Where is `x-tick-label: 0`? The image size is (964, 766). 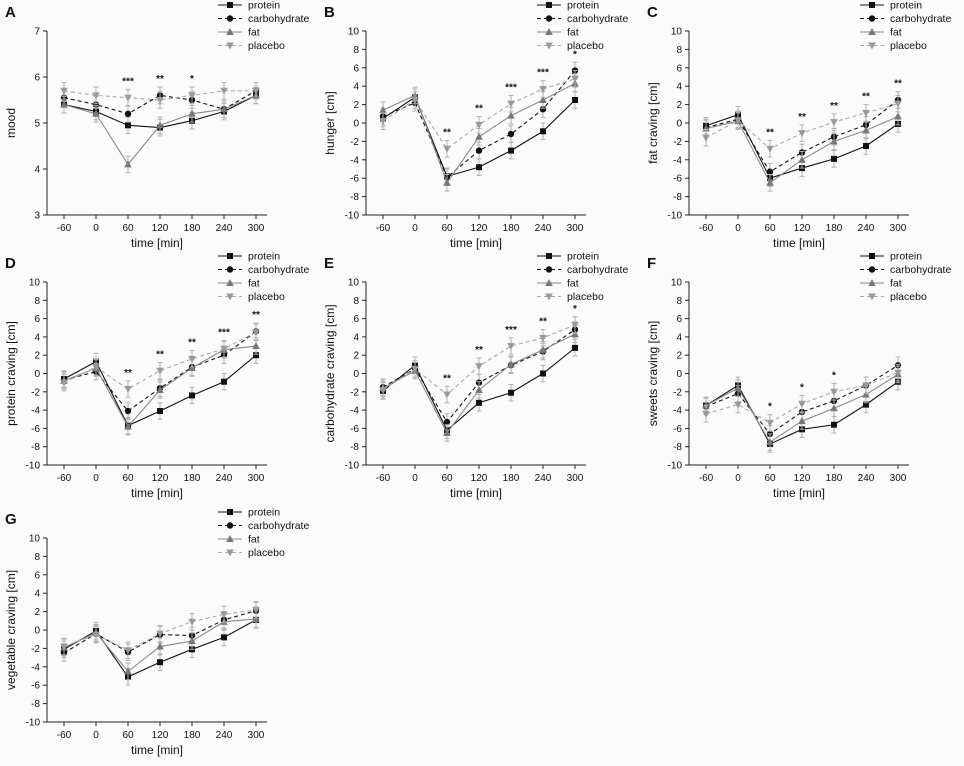 x-tick-label: 0 is located at coordinates (415, 228).